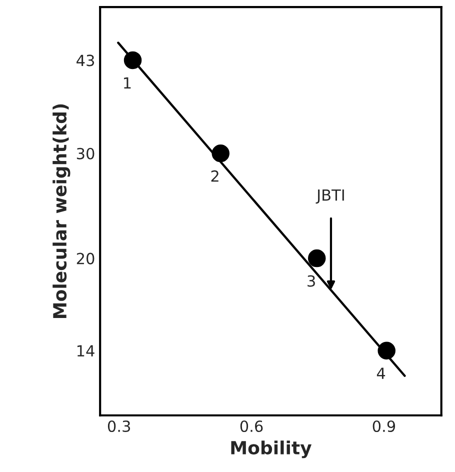 This screenshot has height=472, width=455. Describe the element at coordinates (127, 82) in the screenshot. I see `annotation: 1` at that location.